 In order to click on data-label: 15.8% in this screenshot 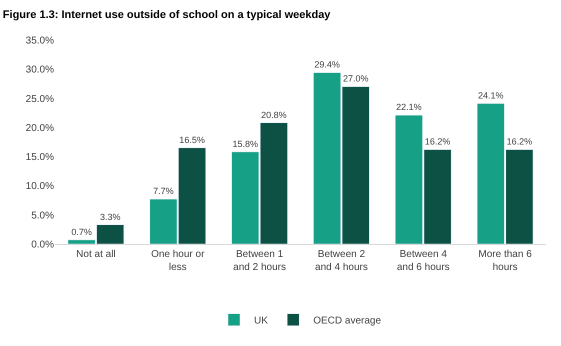, I will do `click(245, 143)`.